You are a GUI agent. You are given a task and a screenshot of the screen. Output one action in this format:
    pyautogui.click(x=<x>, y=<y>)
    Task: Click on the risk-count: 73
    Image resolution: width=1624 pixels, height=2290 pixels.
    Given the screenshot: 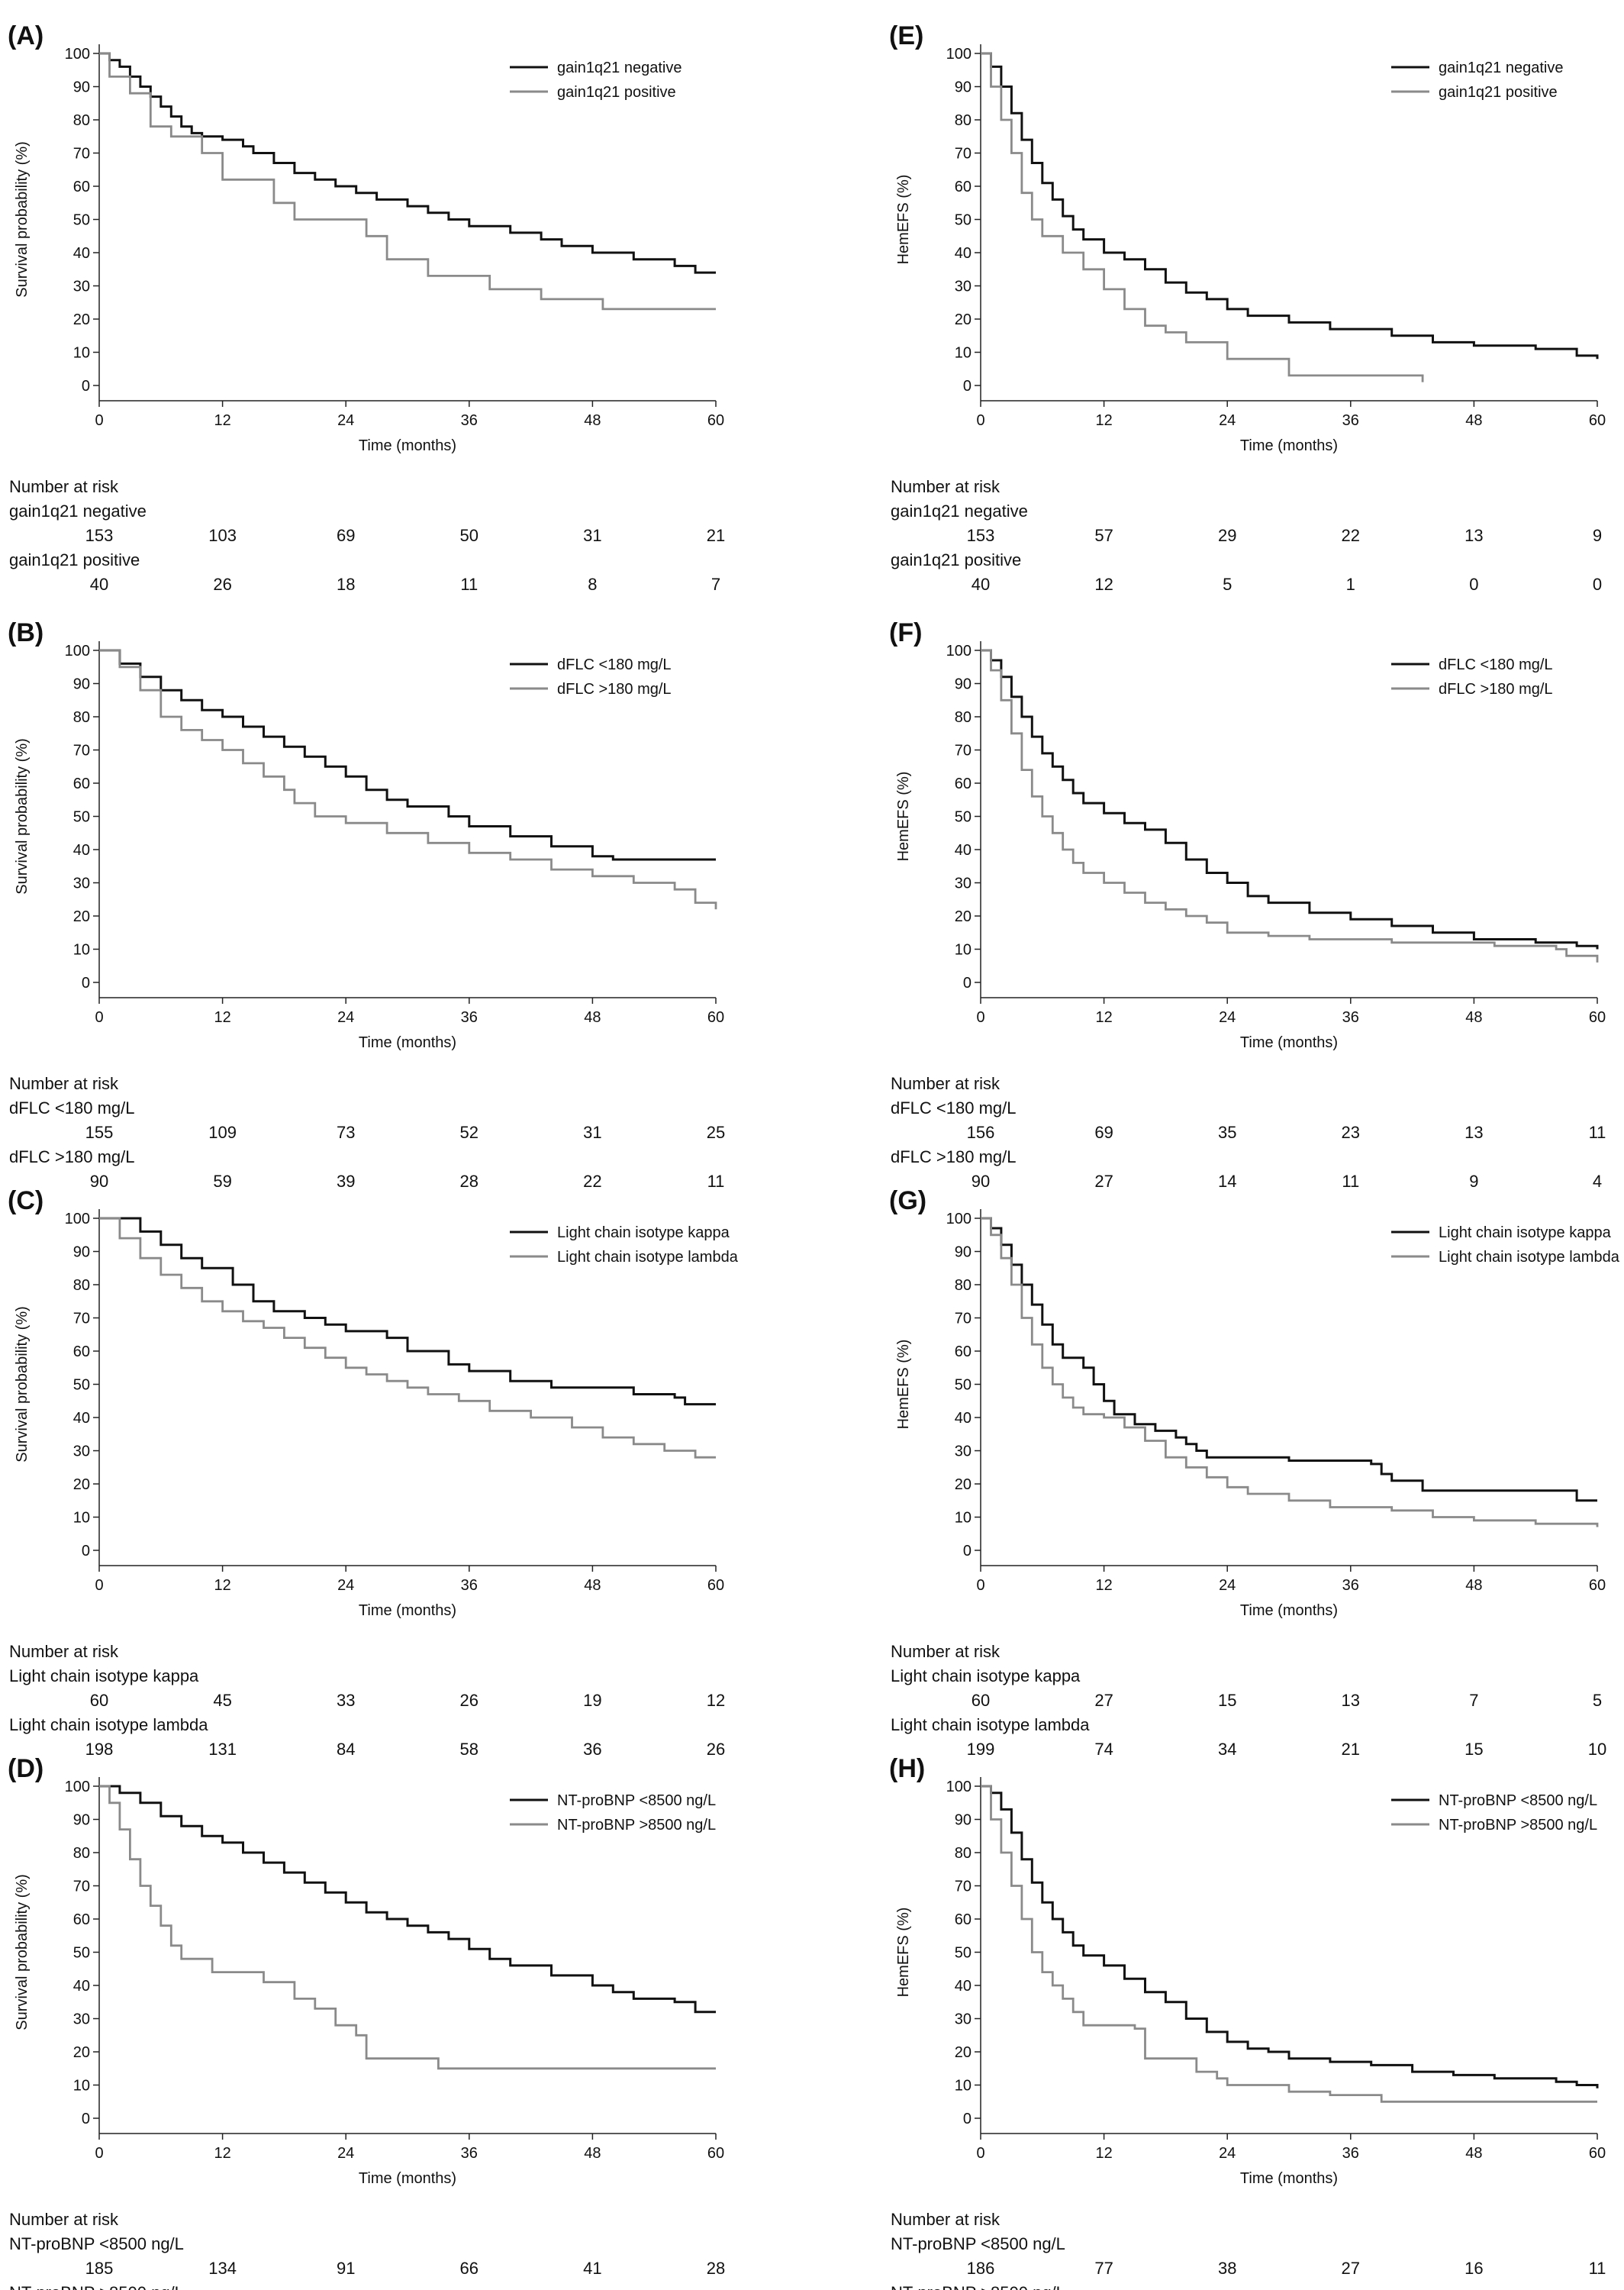 What is the action you would take?
    pyautogui.click(x=346, y=1132)
    